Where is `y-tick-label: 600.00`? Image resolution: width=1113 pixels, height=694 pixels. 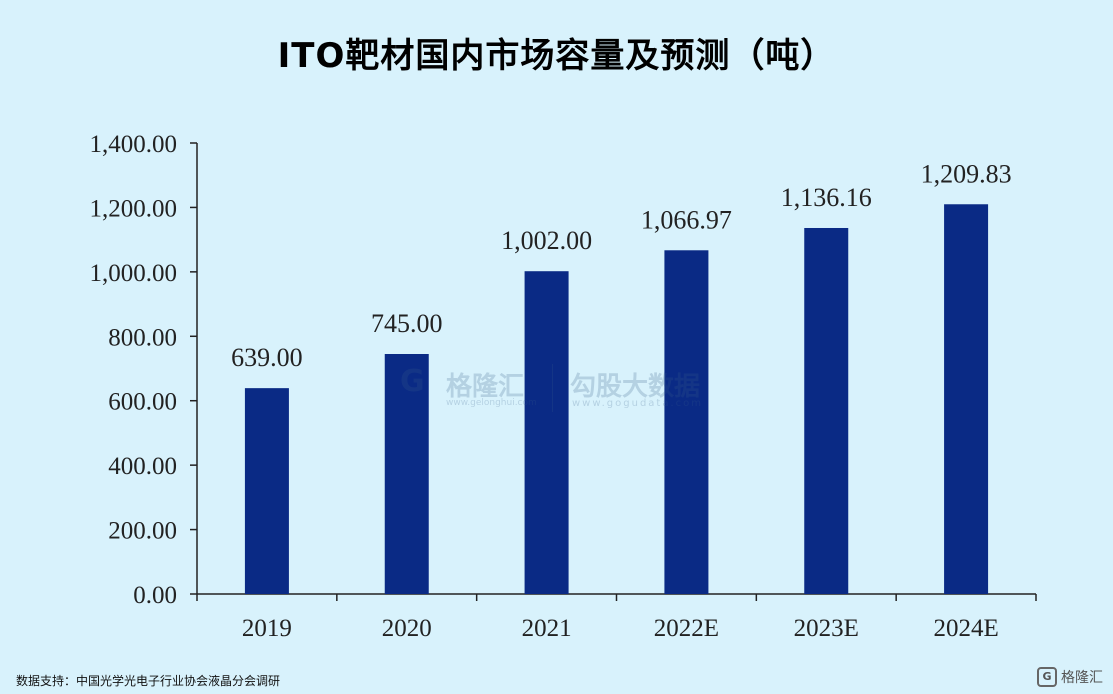
y-tick-label: 600.00 is located at coordinates (142, 402).